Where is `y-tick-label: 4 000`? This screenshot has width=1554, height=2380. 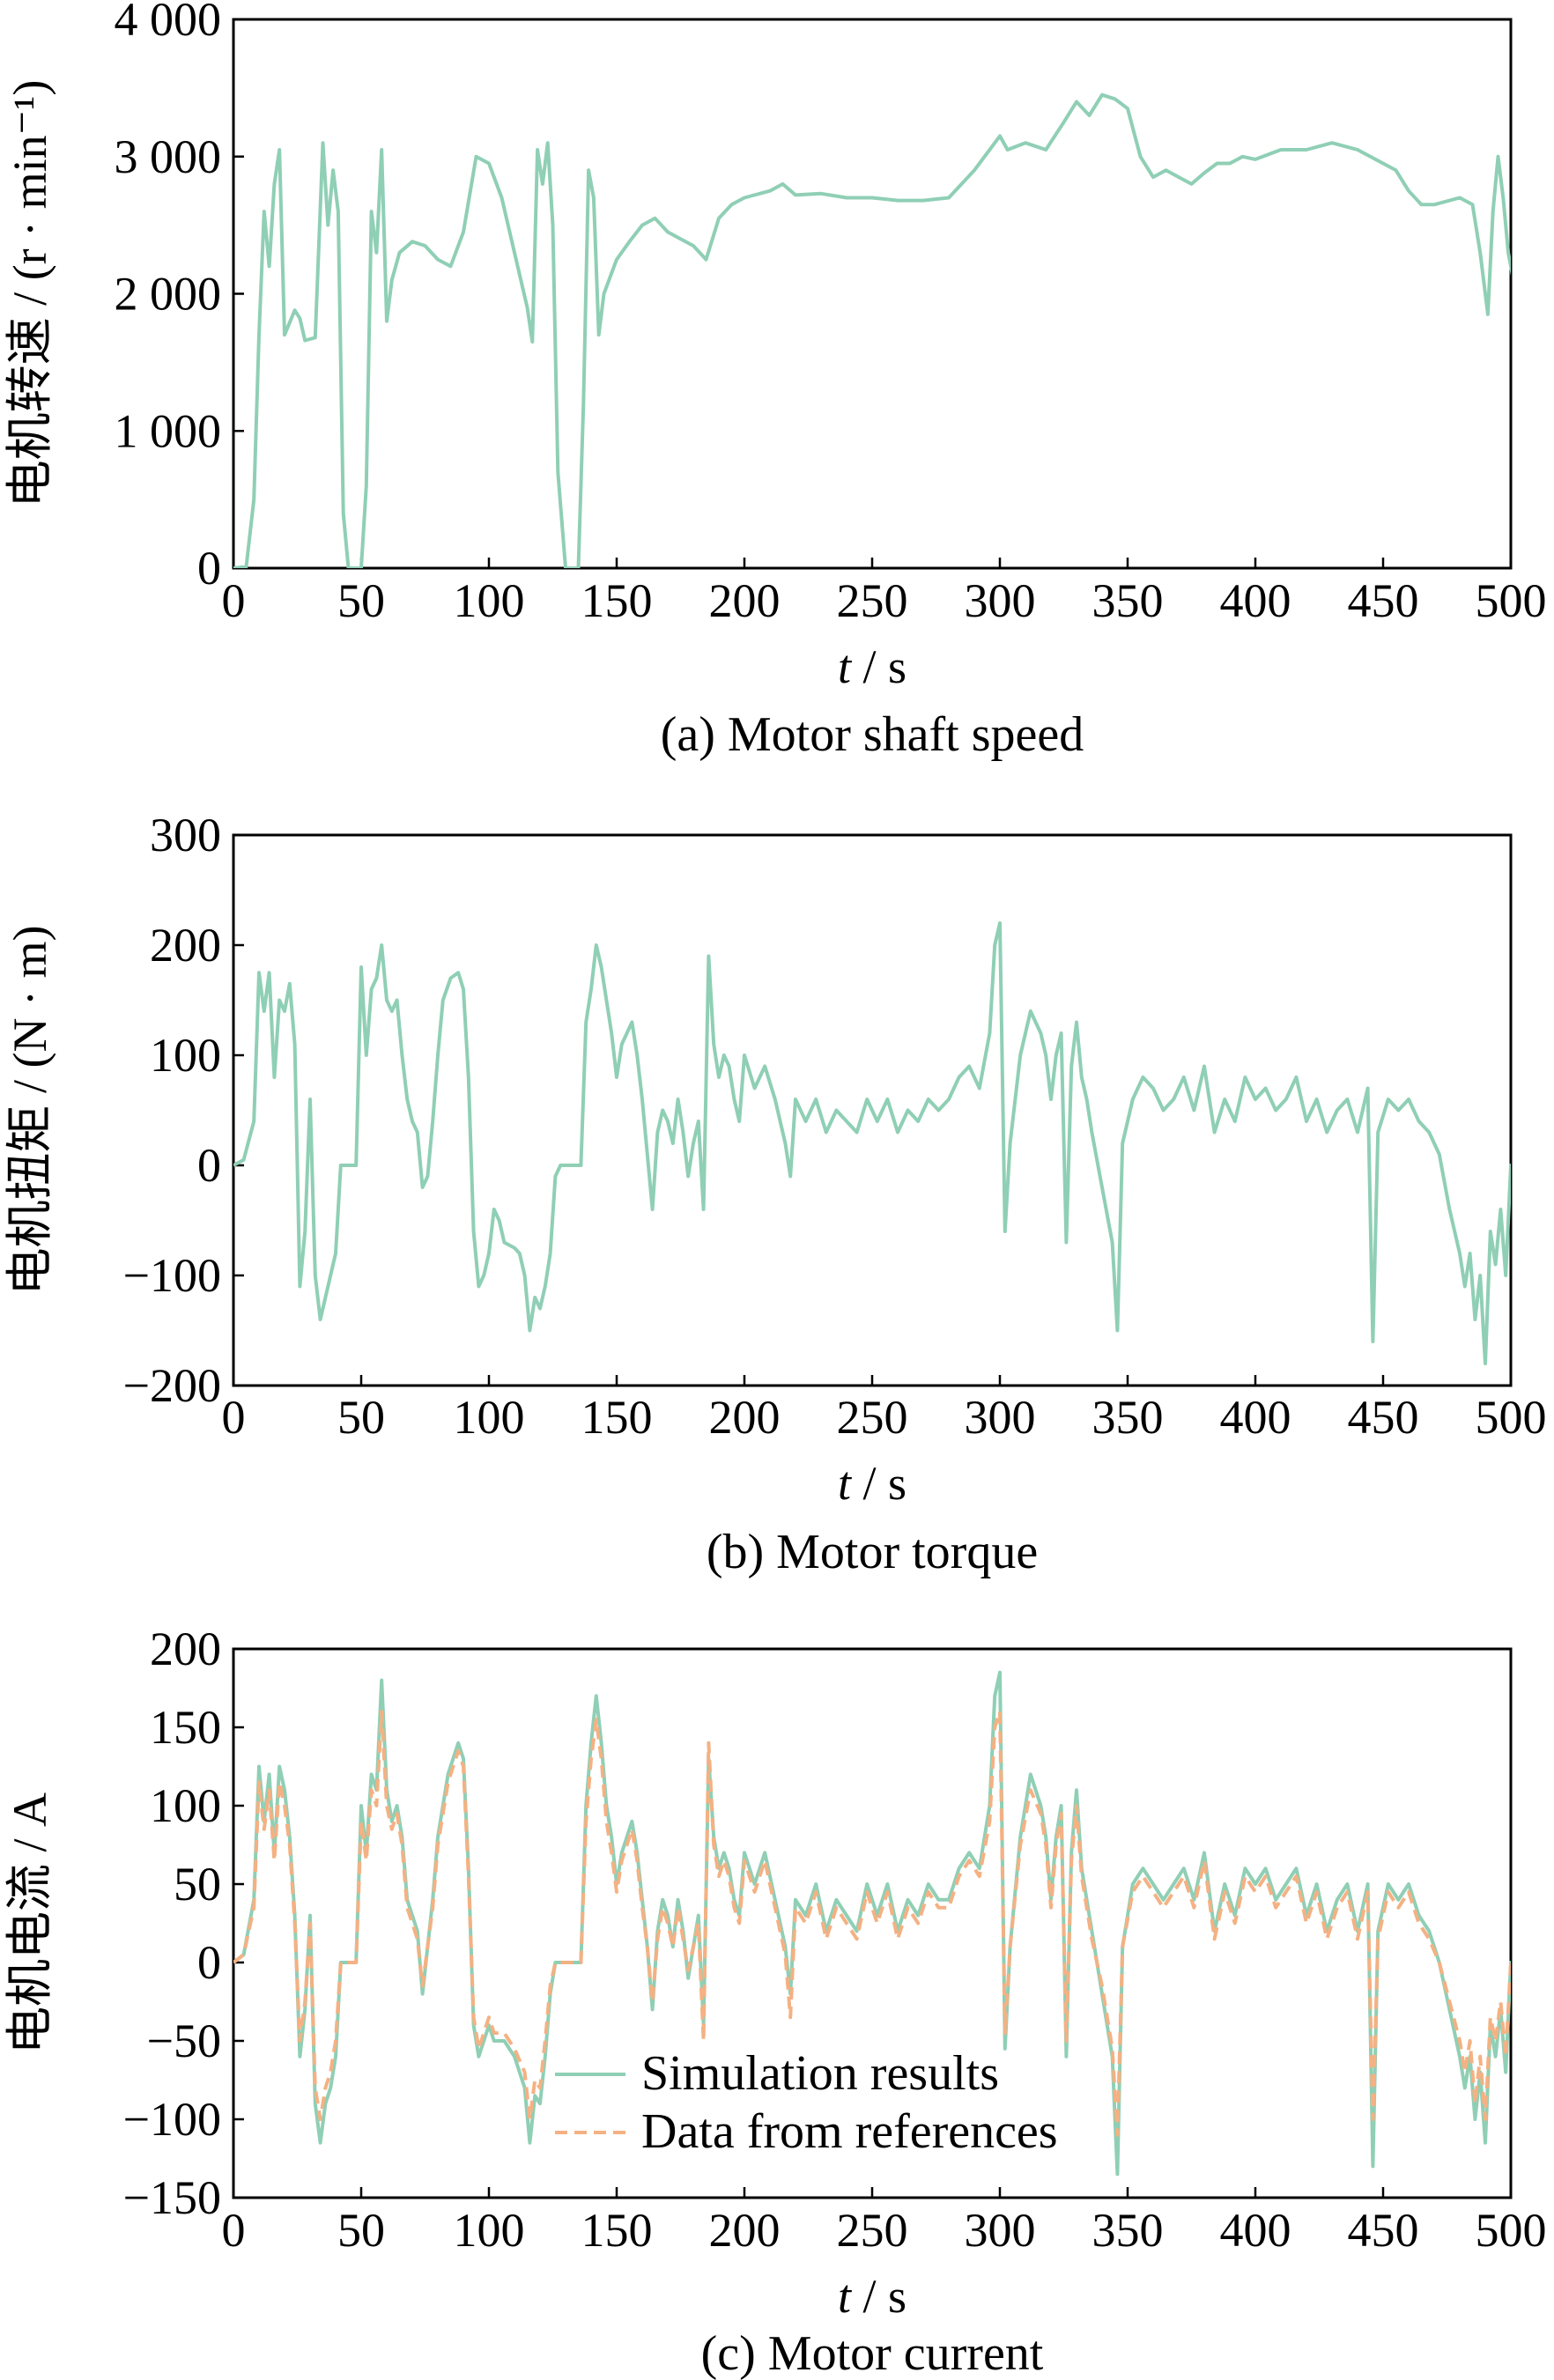 y-tick-label: 4 000 is located at coordinates (168, 23).